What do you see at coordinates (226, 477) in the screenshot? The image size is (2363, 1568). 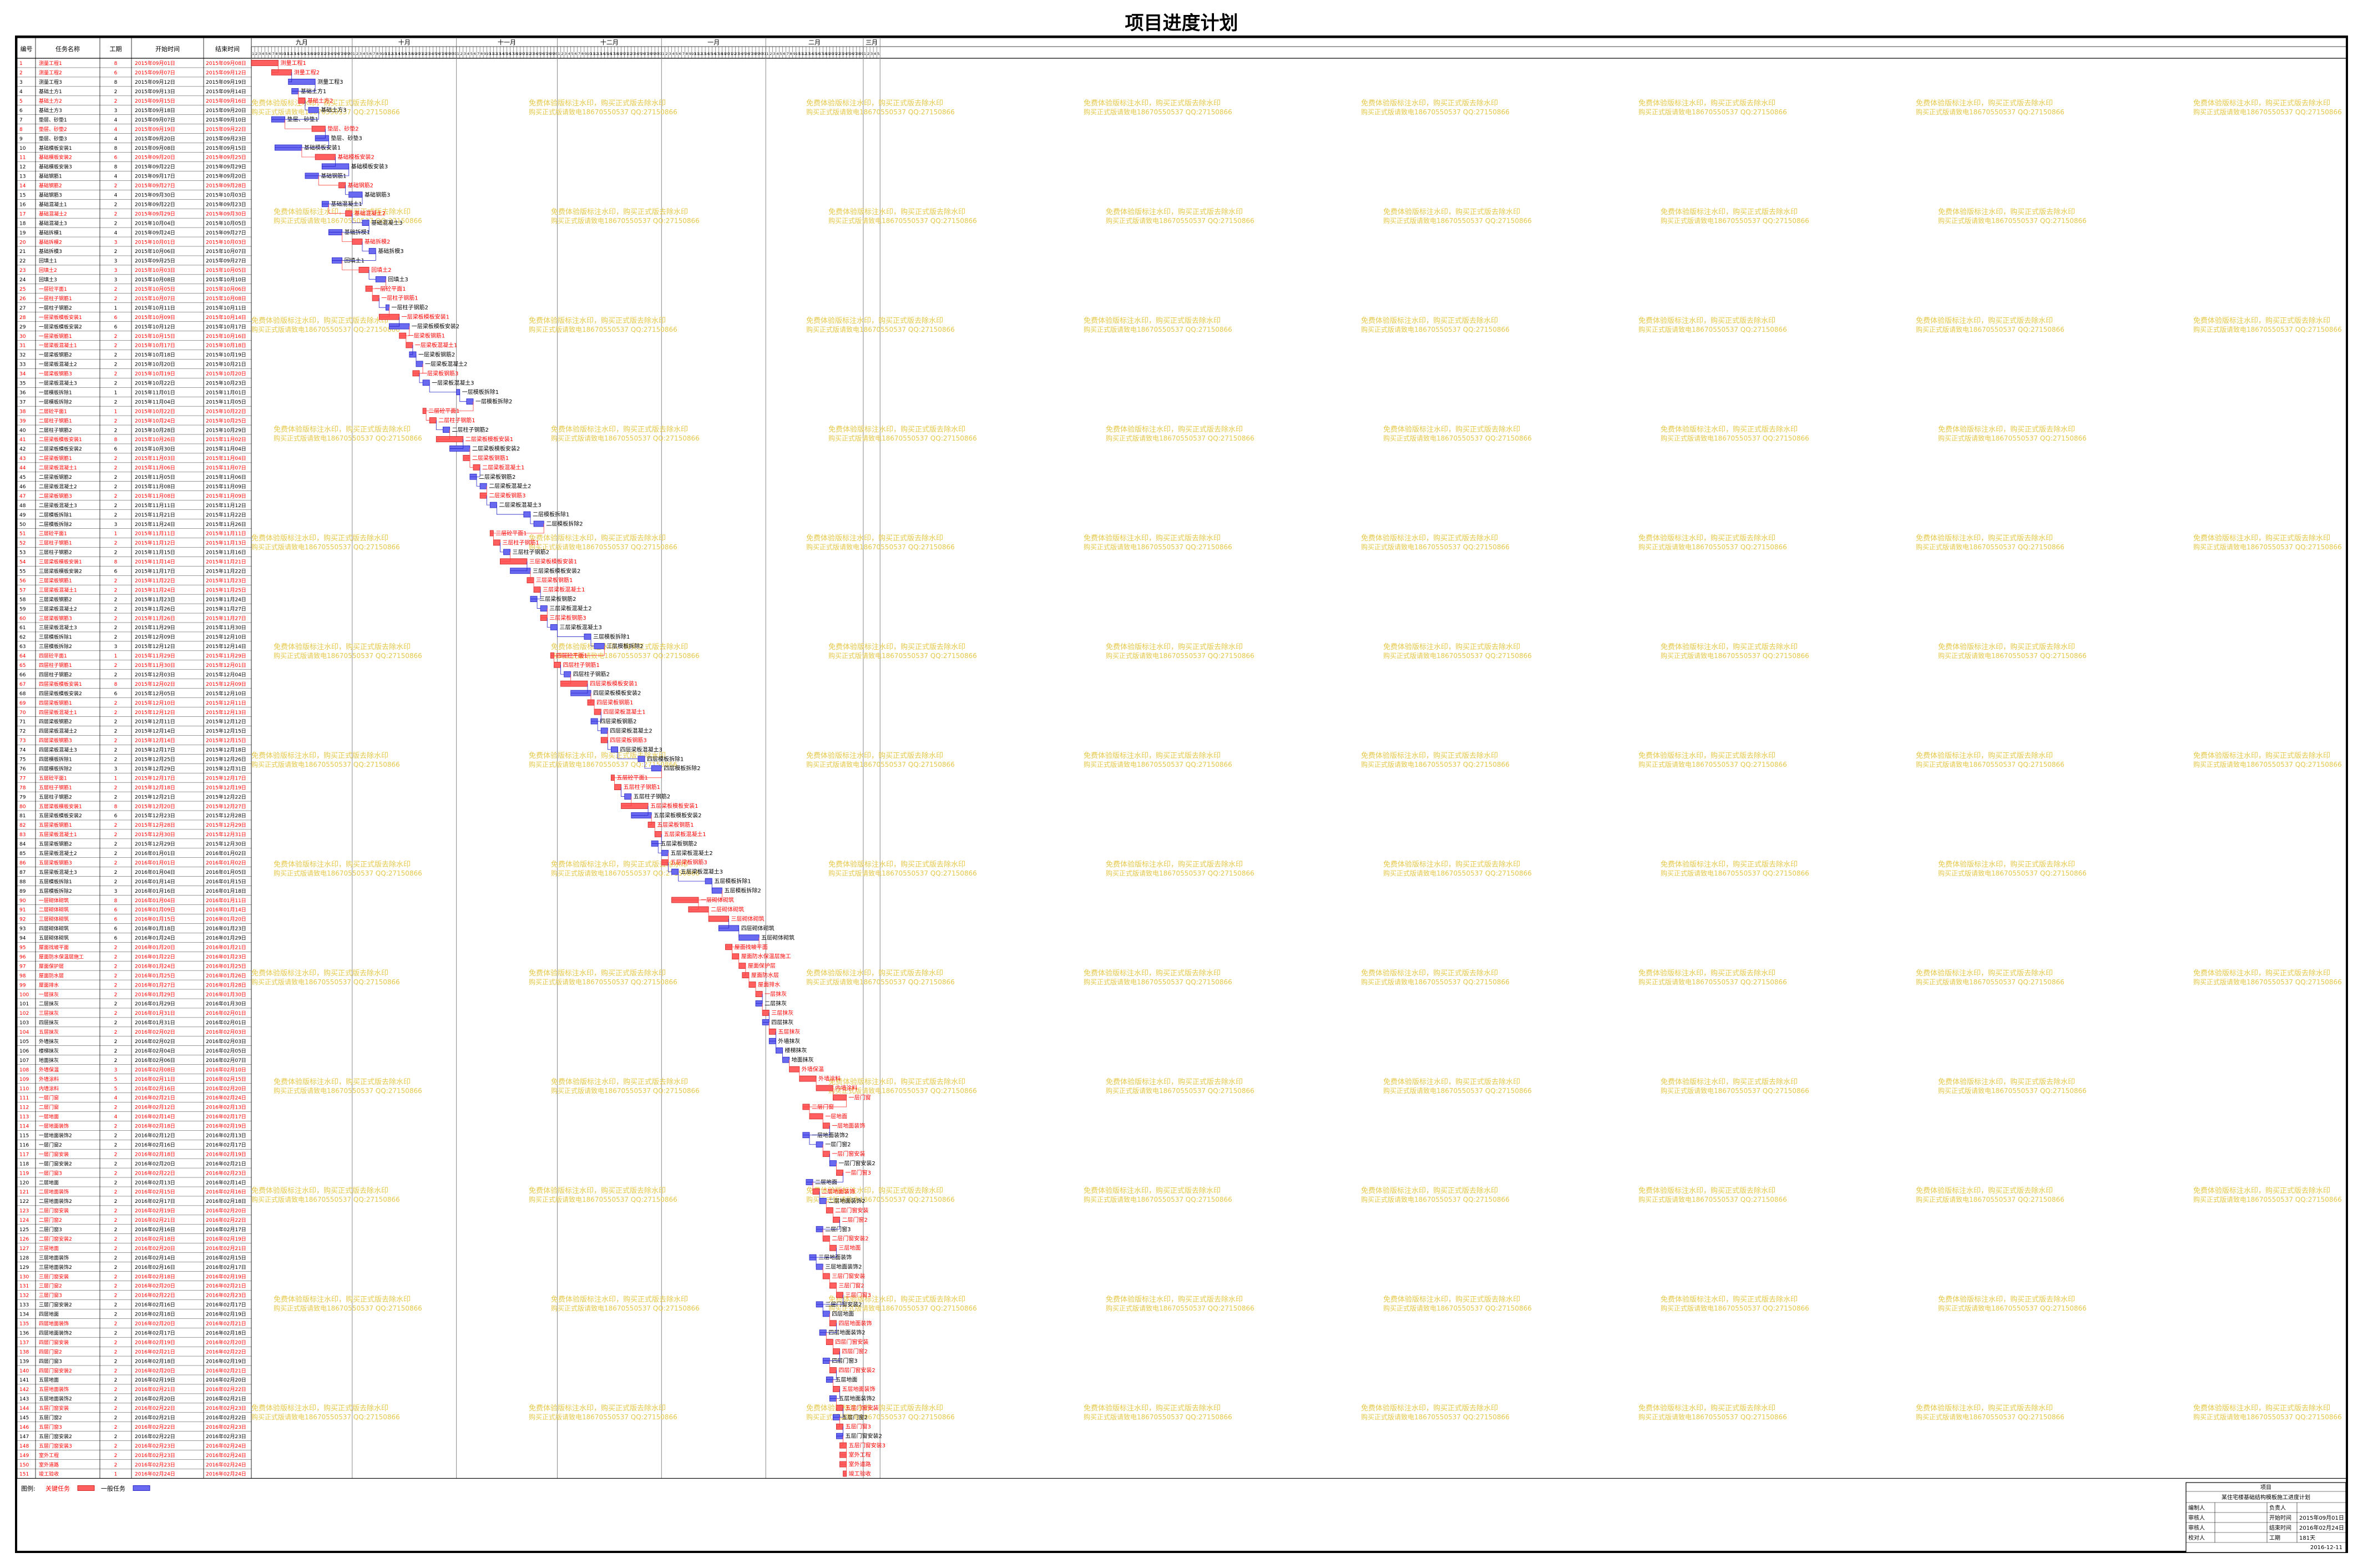 I see `task-end: 2015年11月06日` at bounding box center [226, 477].